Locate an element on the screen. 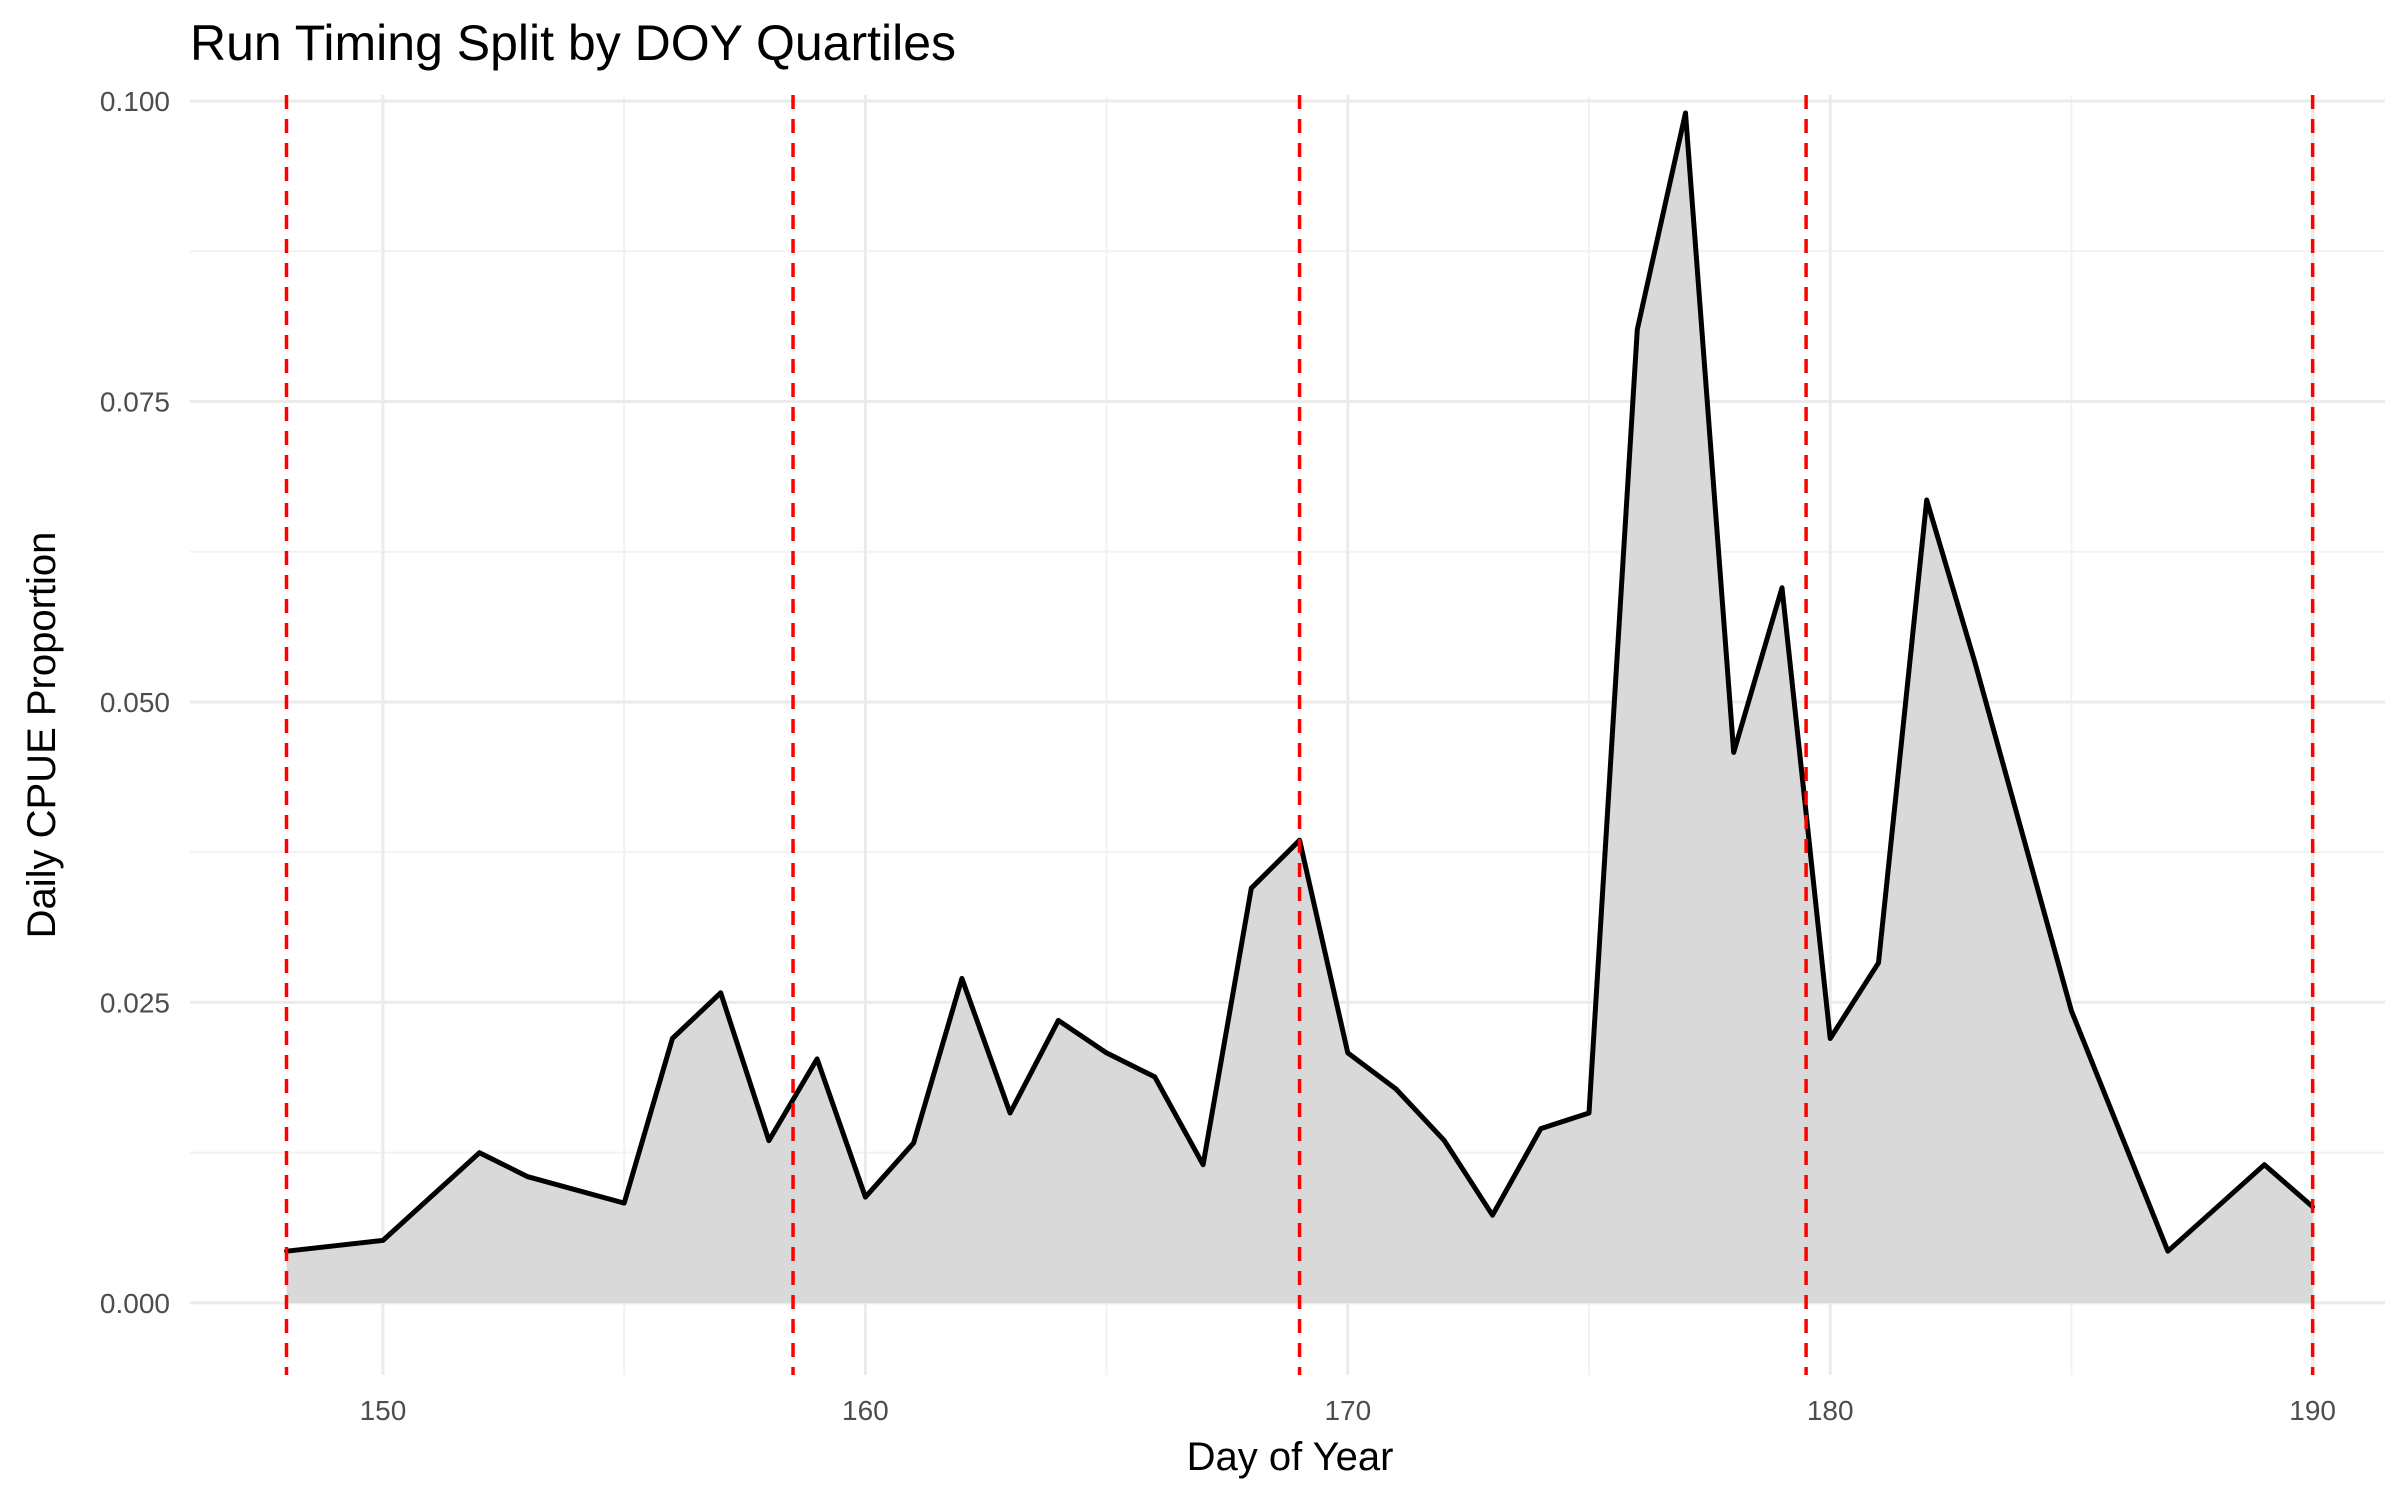  chart-title: Run Timing Split by DOY Quartiles is located at coordinates (573, 43).